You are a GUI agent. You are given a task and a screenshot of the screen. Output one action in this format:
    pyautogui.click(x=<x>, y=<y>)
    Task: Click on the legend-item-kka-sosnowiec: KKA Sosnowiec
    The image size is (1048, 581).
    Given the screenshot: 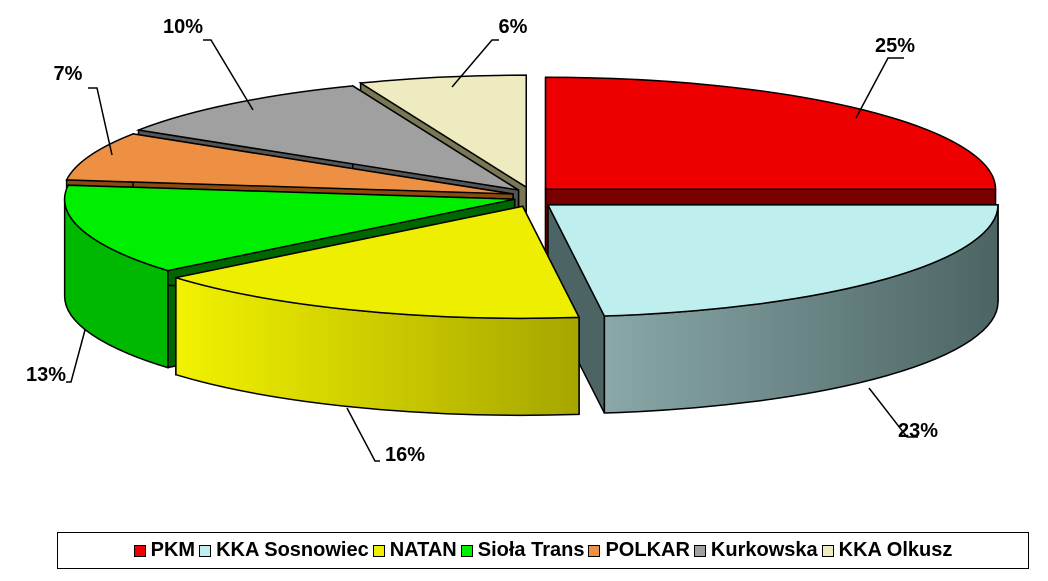 What is the action you would take?
    pyautogui.click(x=284, y=550)
    